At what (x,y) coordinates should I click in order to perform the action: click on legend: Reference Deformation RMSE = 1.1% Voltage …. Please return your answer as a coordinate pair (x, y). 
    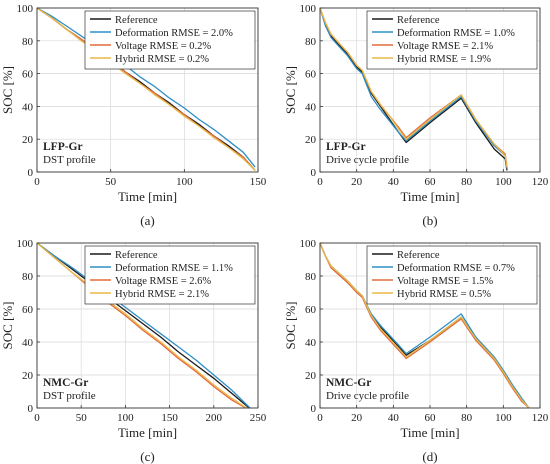
    Looking at the image, I should click on (170, 275).